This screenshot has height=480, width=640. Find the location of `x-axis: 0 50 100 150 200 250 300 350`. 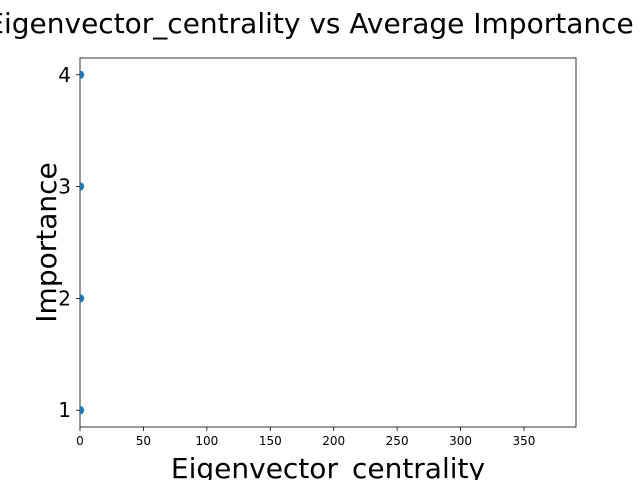

x-axis: 0 50 100 150 200 250 300 350 is located at coordinates (305, 437).